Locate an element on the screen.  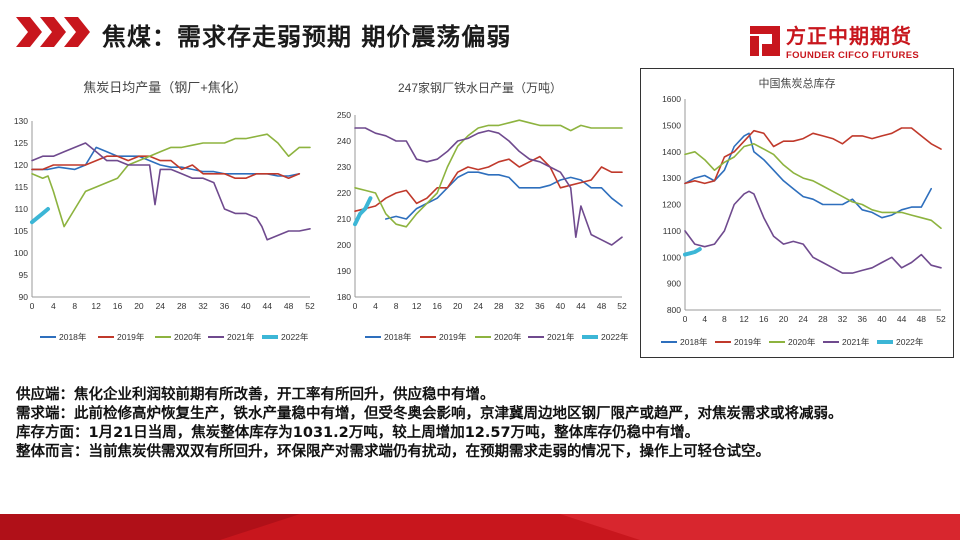
y-tick-label: 200 is located at coordinates (344, 245).